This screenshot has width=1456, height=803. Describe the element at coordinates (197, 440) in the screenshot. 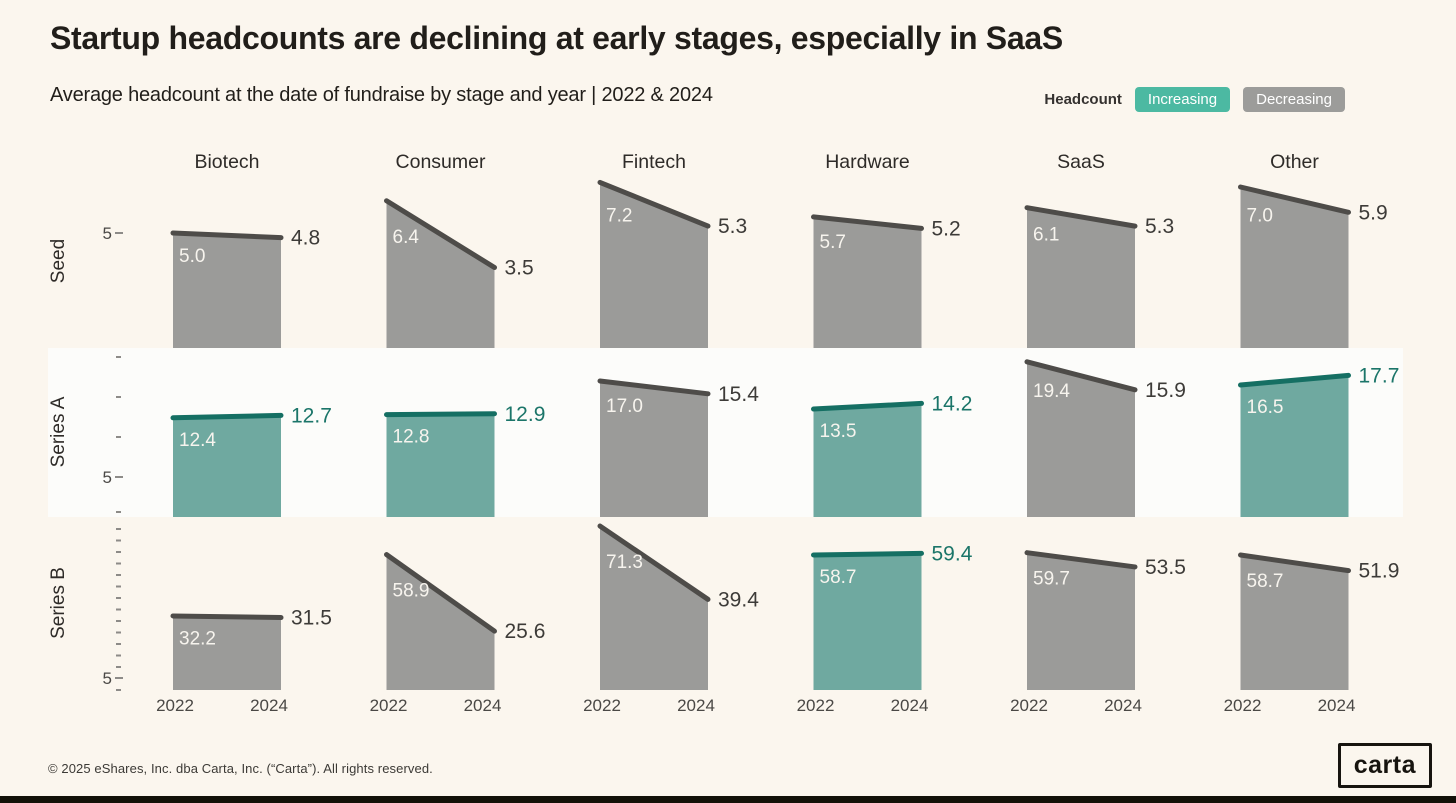

I see `value-2022-label-series-a-biotech: 12.4` at that location.